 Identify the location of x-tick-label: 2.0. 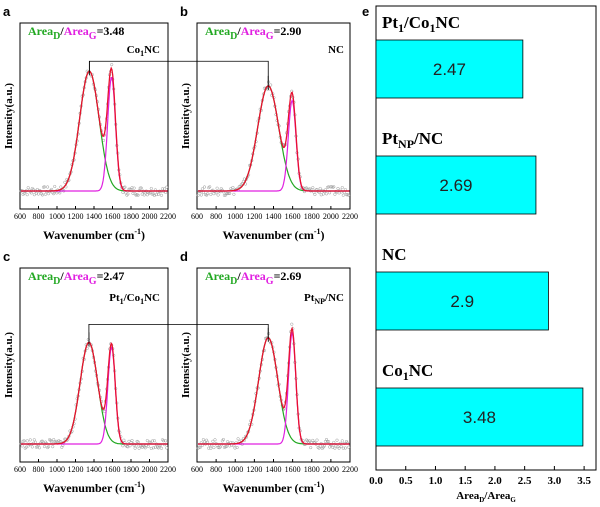
(495, 481).